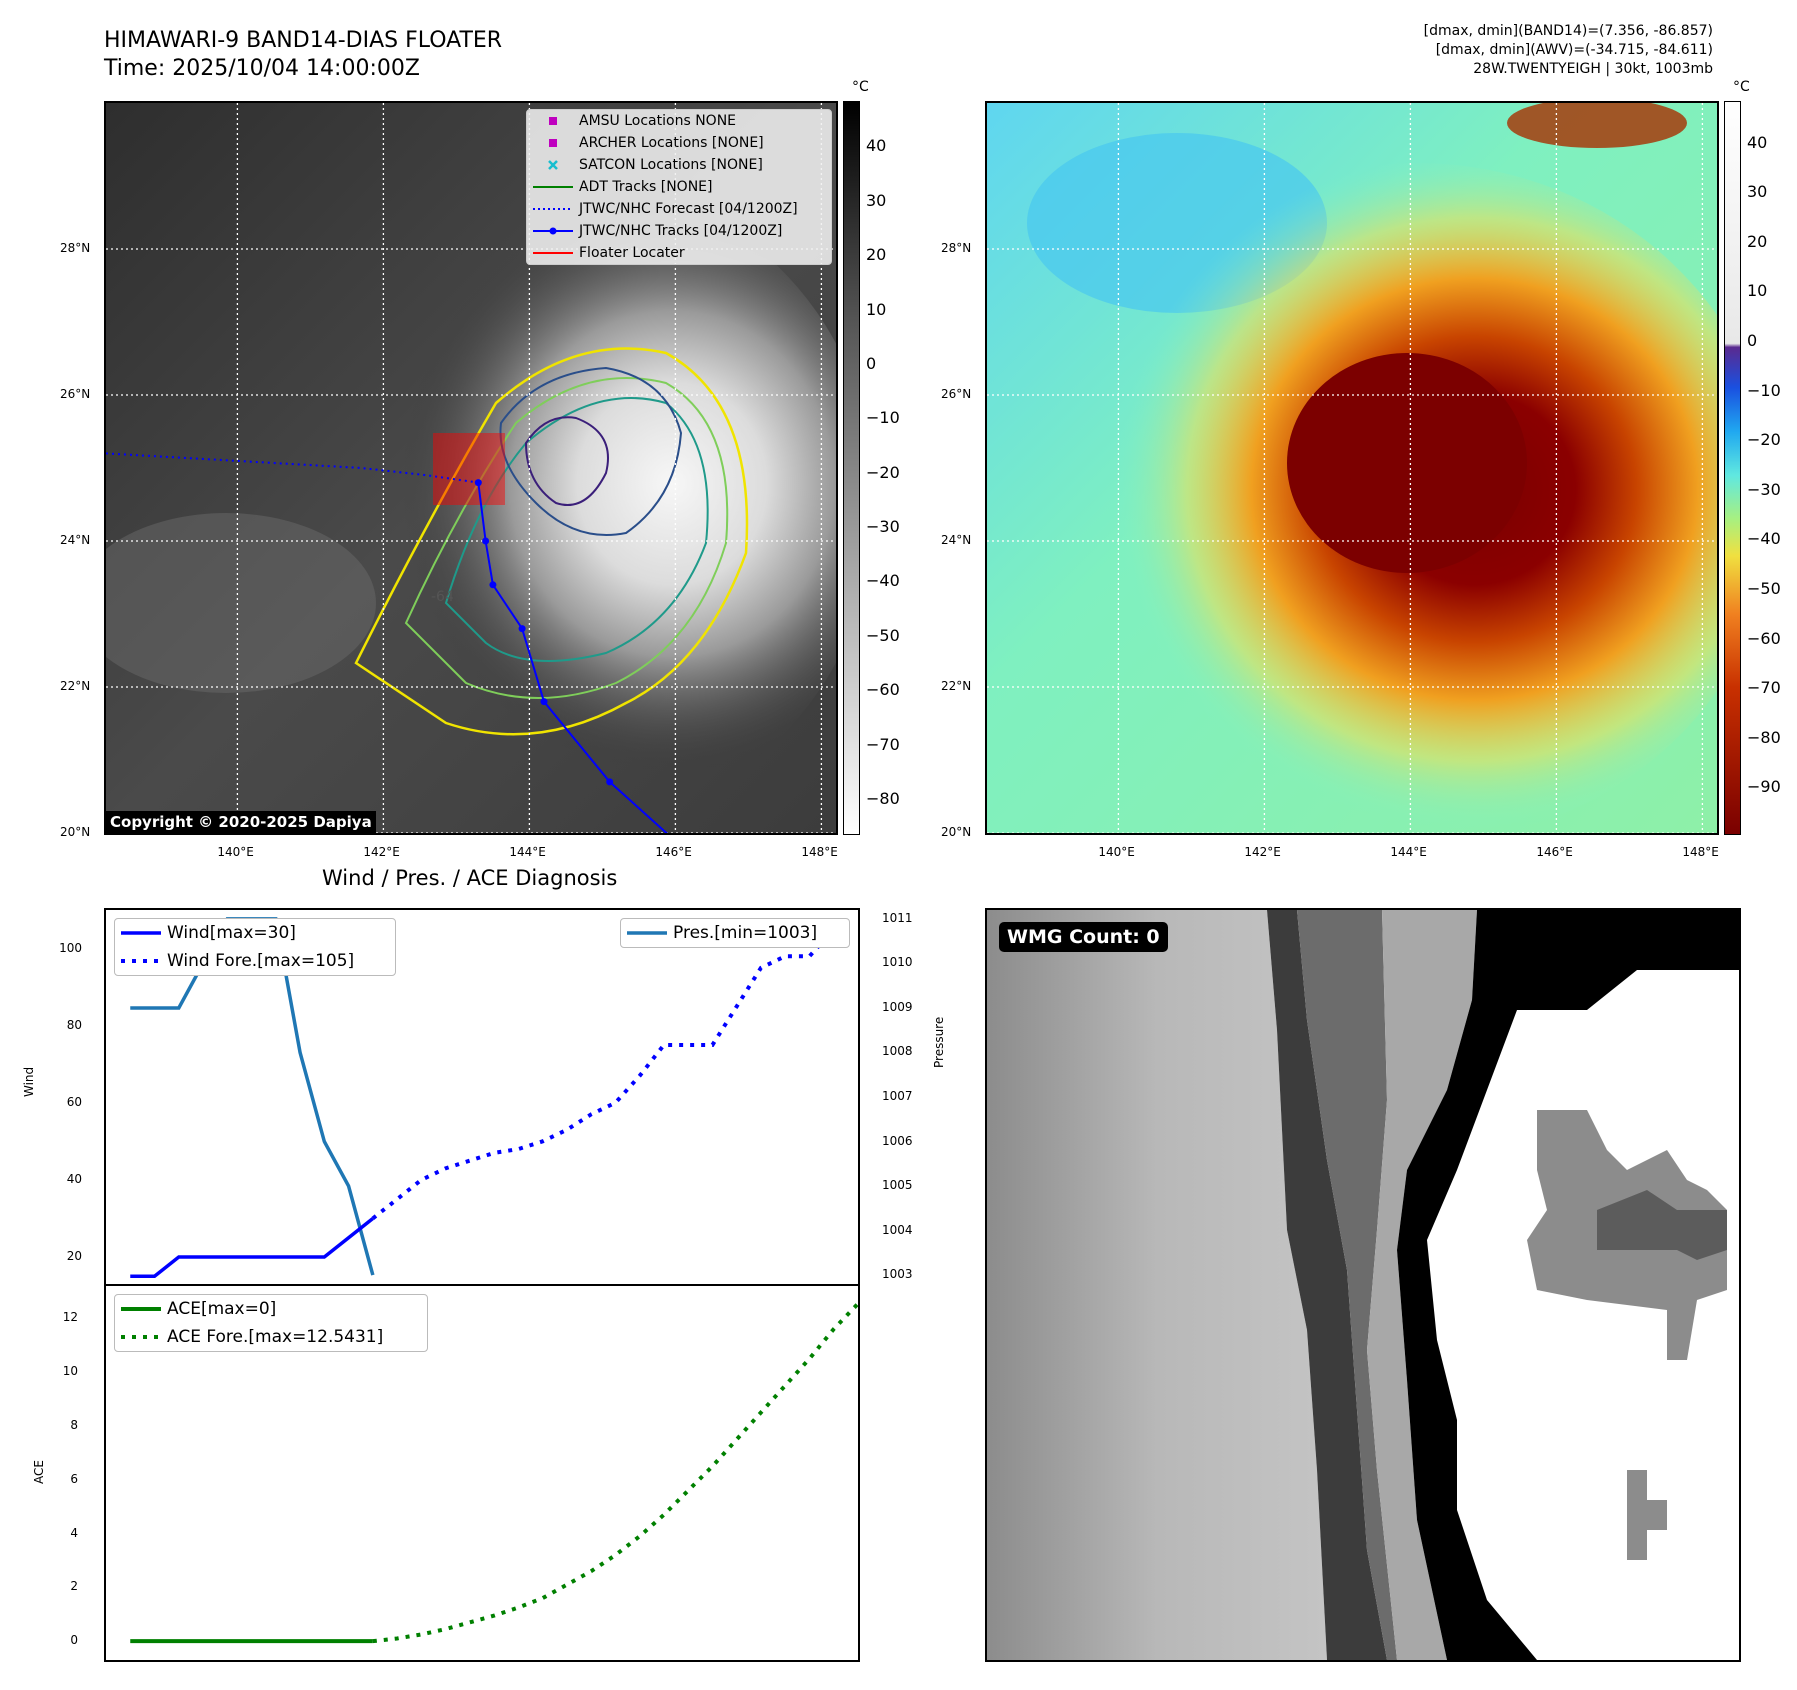 The height and width of the screenshot is (1690, 1797). Describe the element at coordinates (679, 231) in the screenshot. I see `map-legend-item: JTWC/NHC Tracks [04/1200Z]` at that location.